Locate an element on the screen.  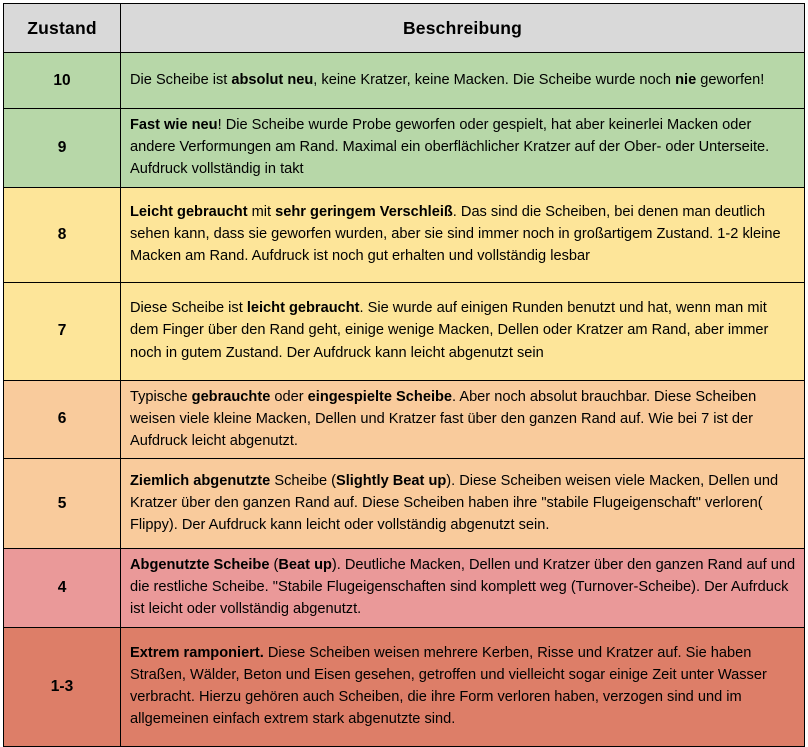
description-text: mit is located at coordinates (261, 211).